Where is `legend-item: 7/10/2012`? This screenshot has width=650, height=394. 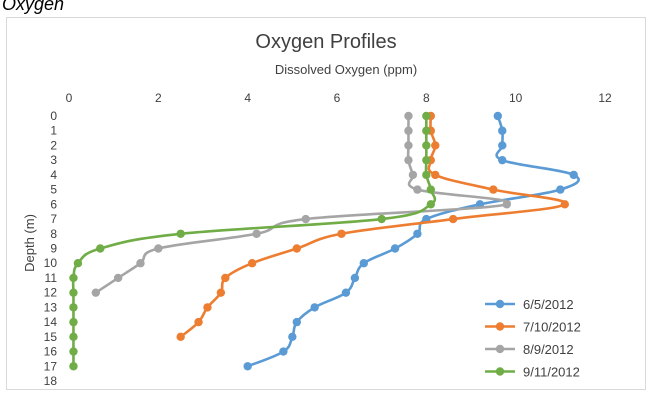 legend-item: 7/10/2012 is located at coordinates (533, 327).